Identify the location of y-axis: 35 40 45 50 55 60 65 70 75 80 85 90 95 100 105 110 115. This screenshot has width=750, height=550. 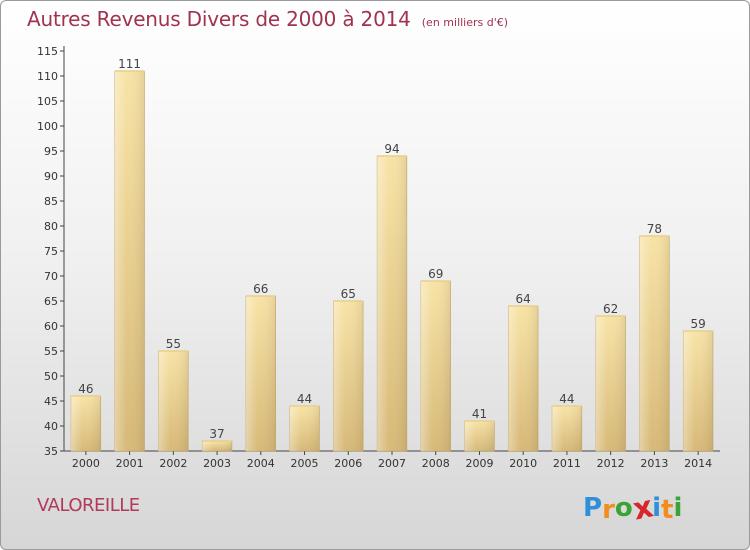
(51, 251).